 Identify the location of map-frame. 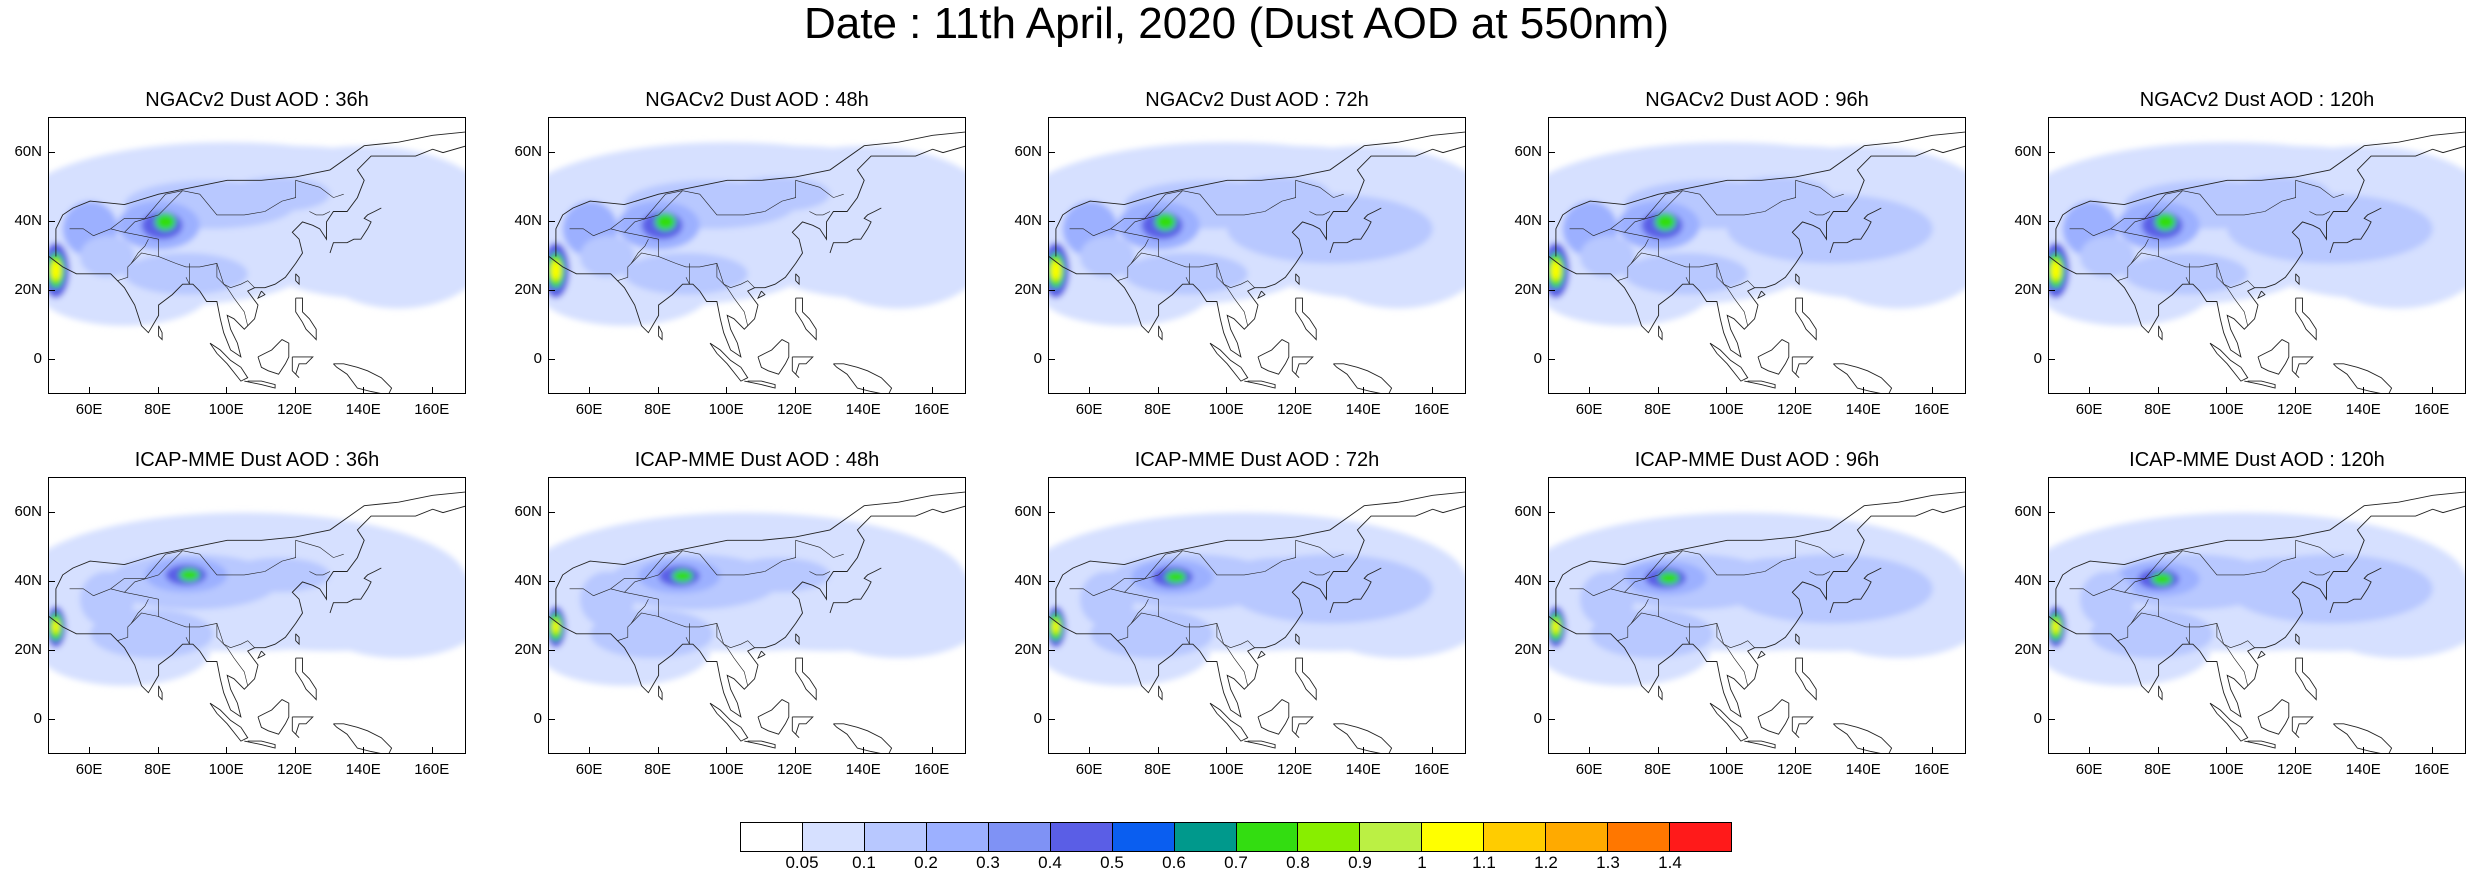
(2257, 255).